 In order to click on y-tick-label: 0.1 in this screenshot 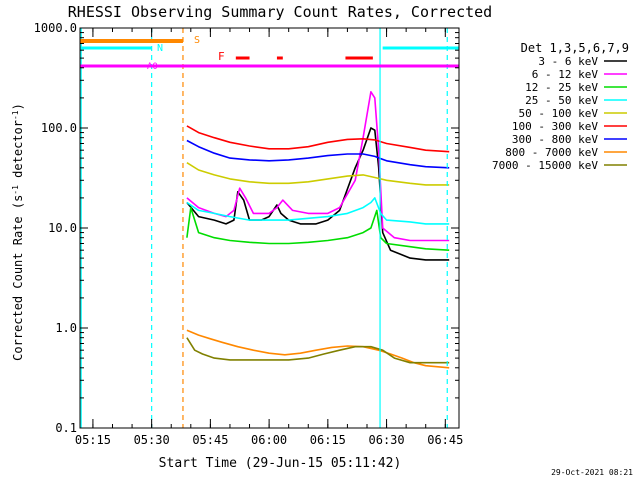, I will do `click(66, 428)`.